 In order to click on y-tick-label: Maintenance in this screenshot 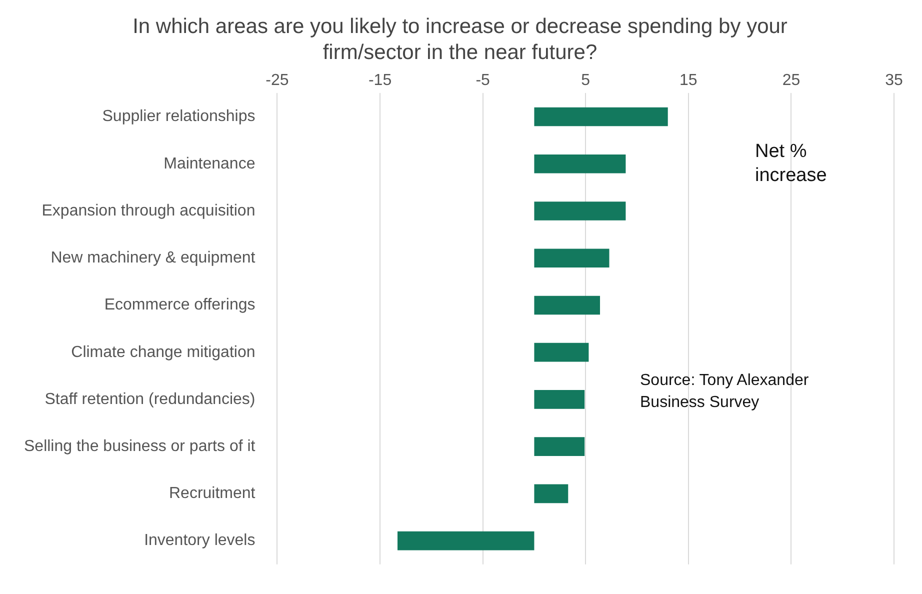, I will do `click(210, 163)`.